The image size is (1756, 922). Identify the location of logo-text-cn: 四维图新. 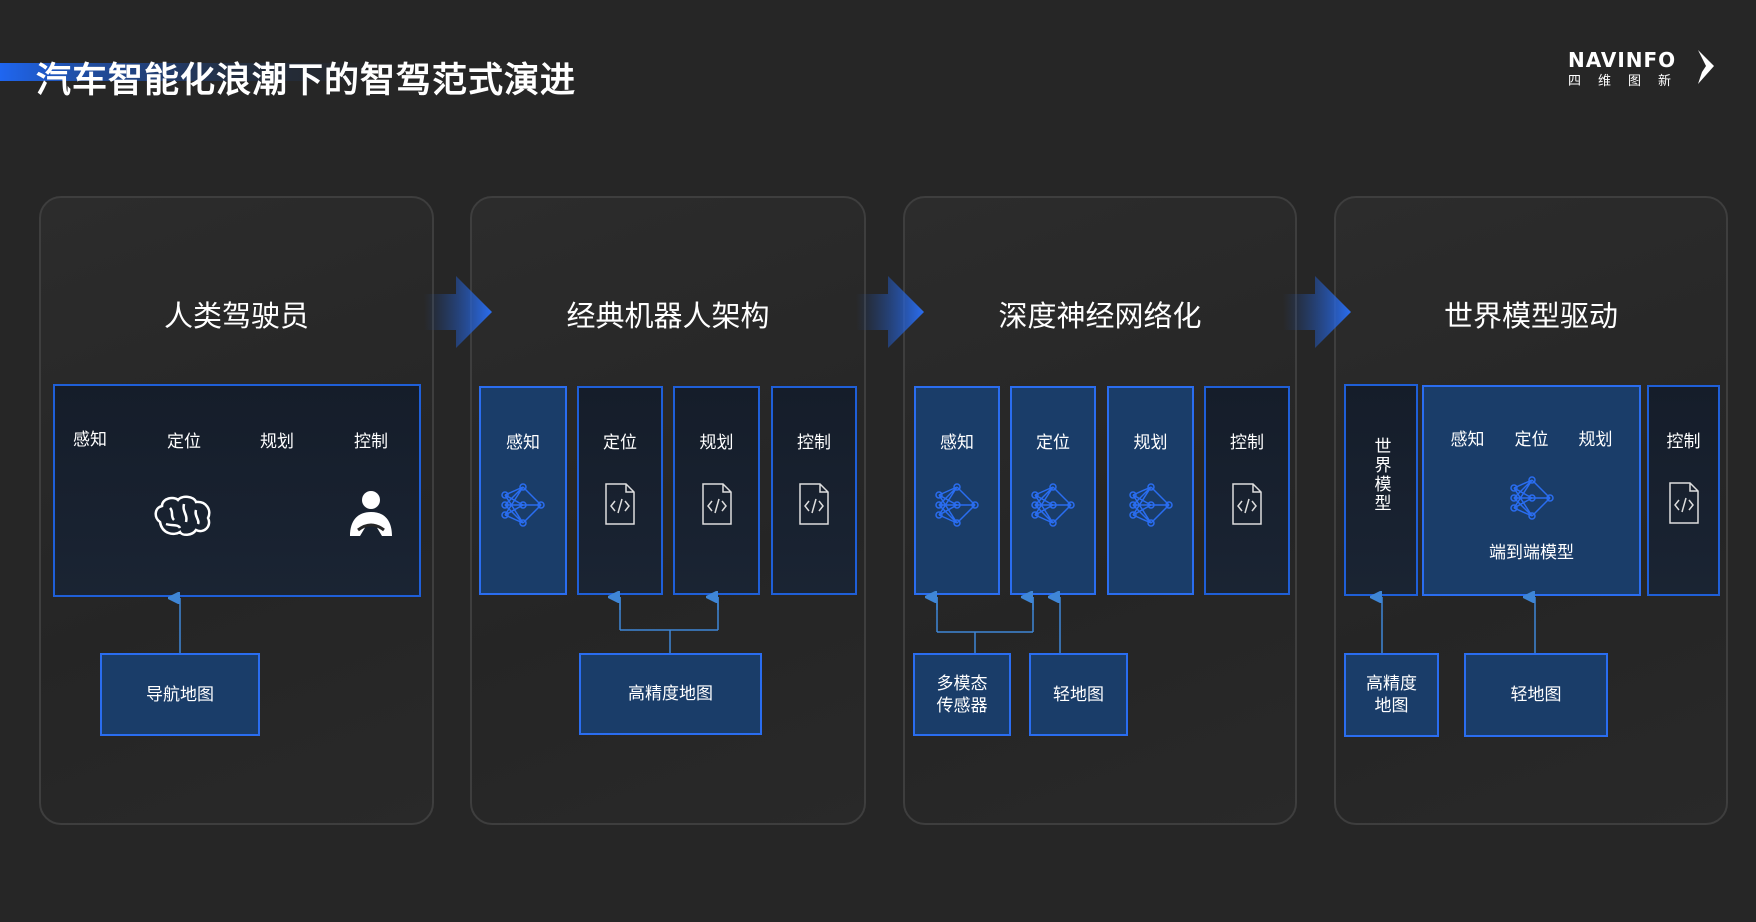
(1628, 81).